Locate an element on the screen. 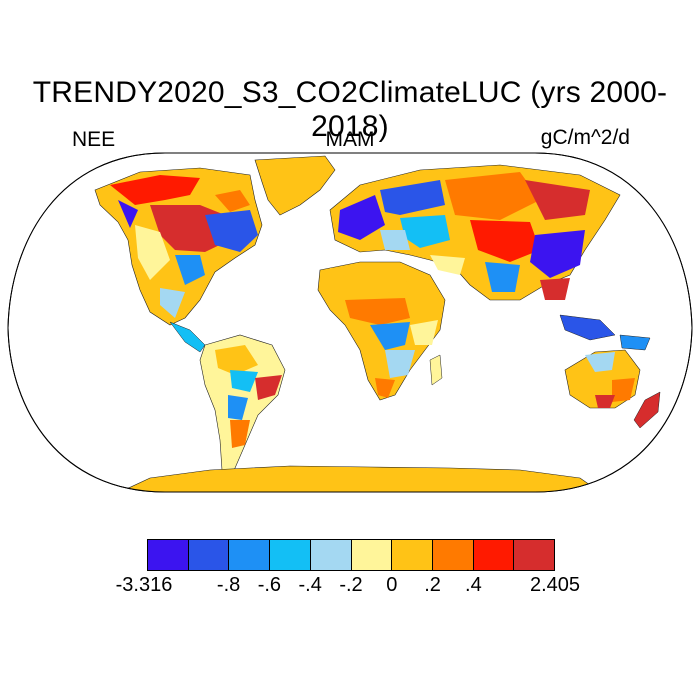 This screenshot has width=700, height=700. colorbar-tick-label: .2 is located at coordinates (432, 585).